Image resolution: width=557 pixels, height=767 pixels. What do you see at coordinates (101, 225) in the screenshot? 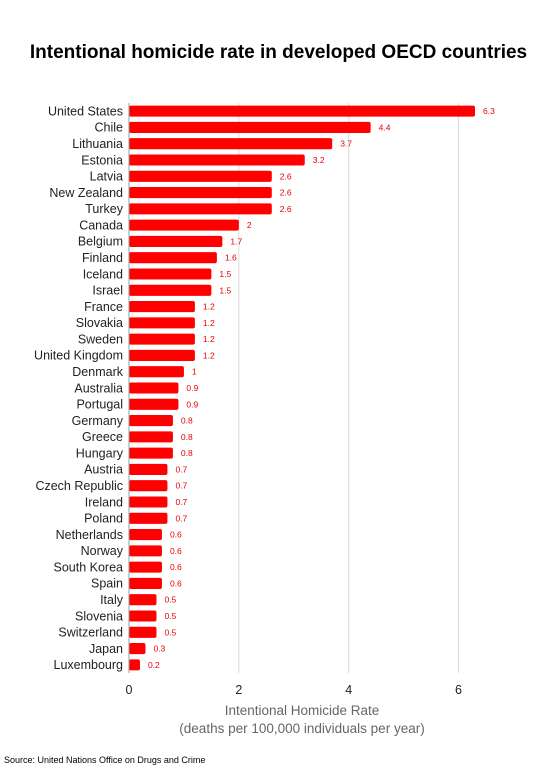
I see `category-label: Canada` at bounding box center [101, 225].